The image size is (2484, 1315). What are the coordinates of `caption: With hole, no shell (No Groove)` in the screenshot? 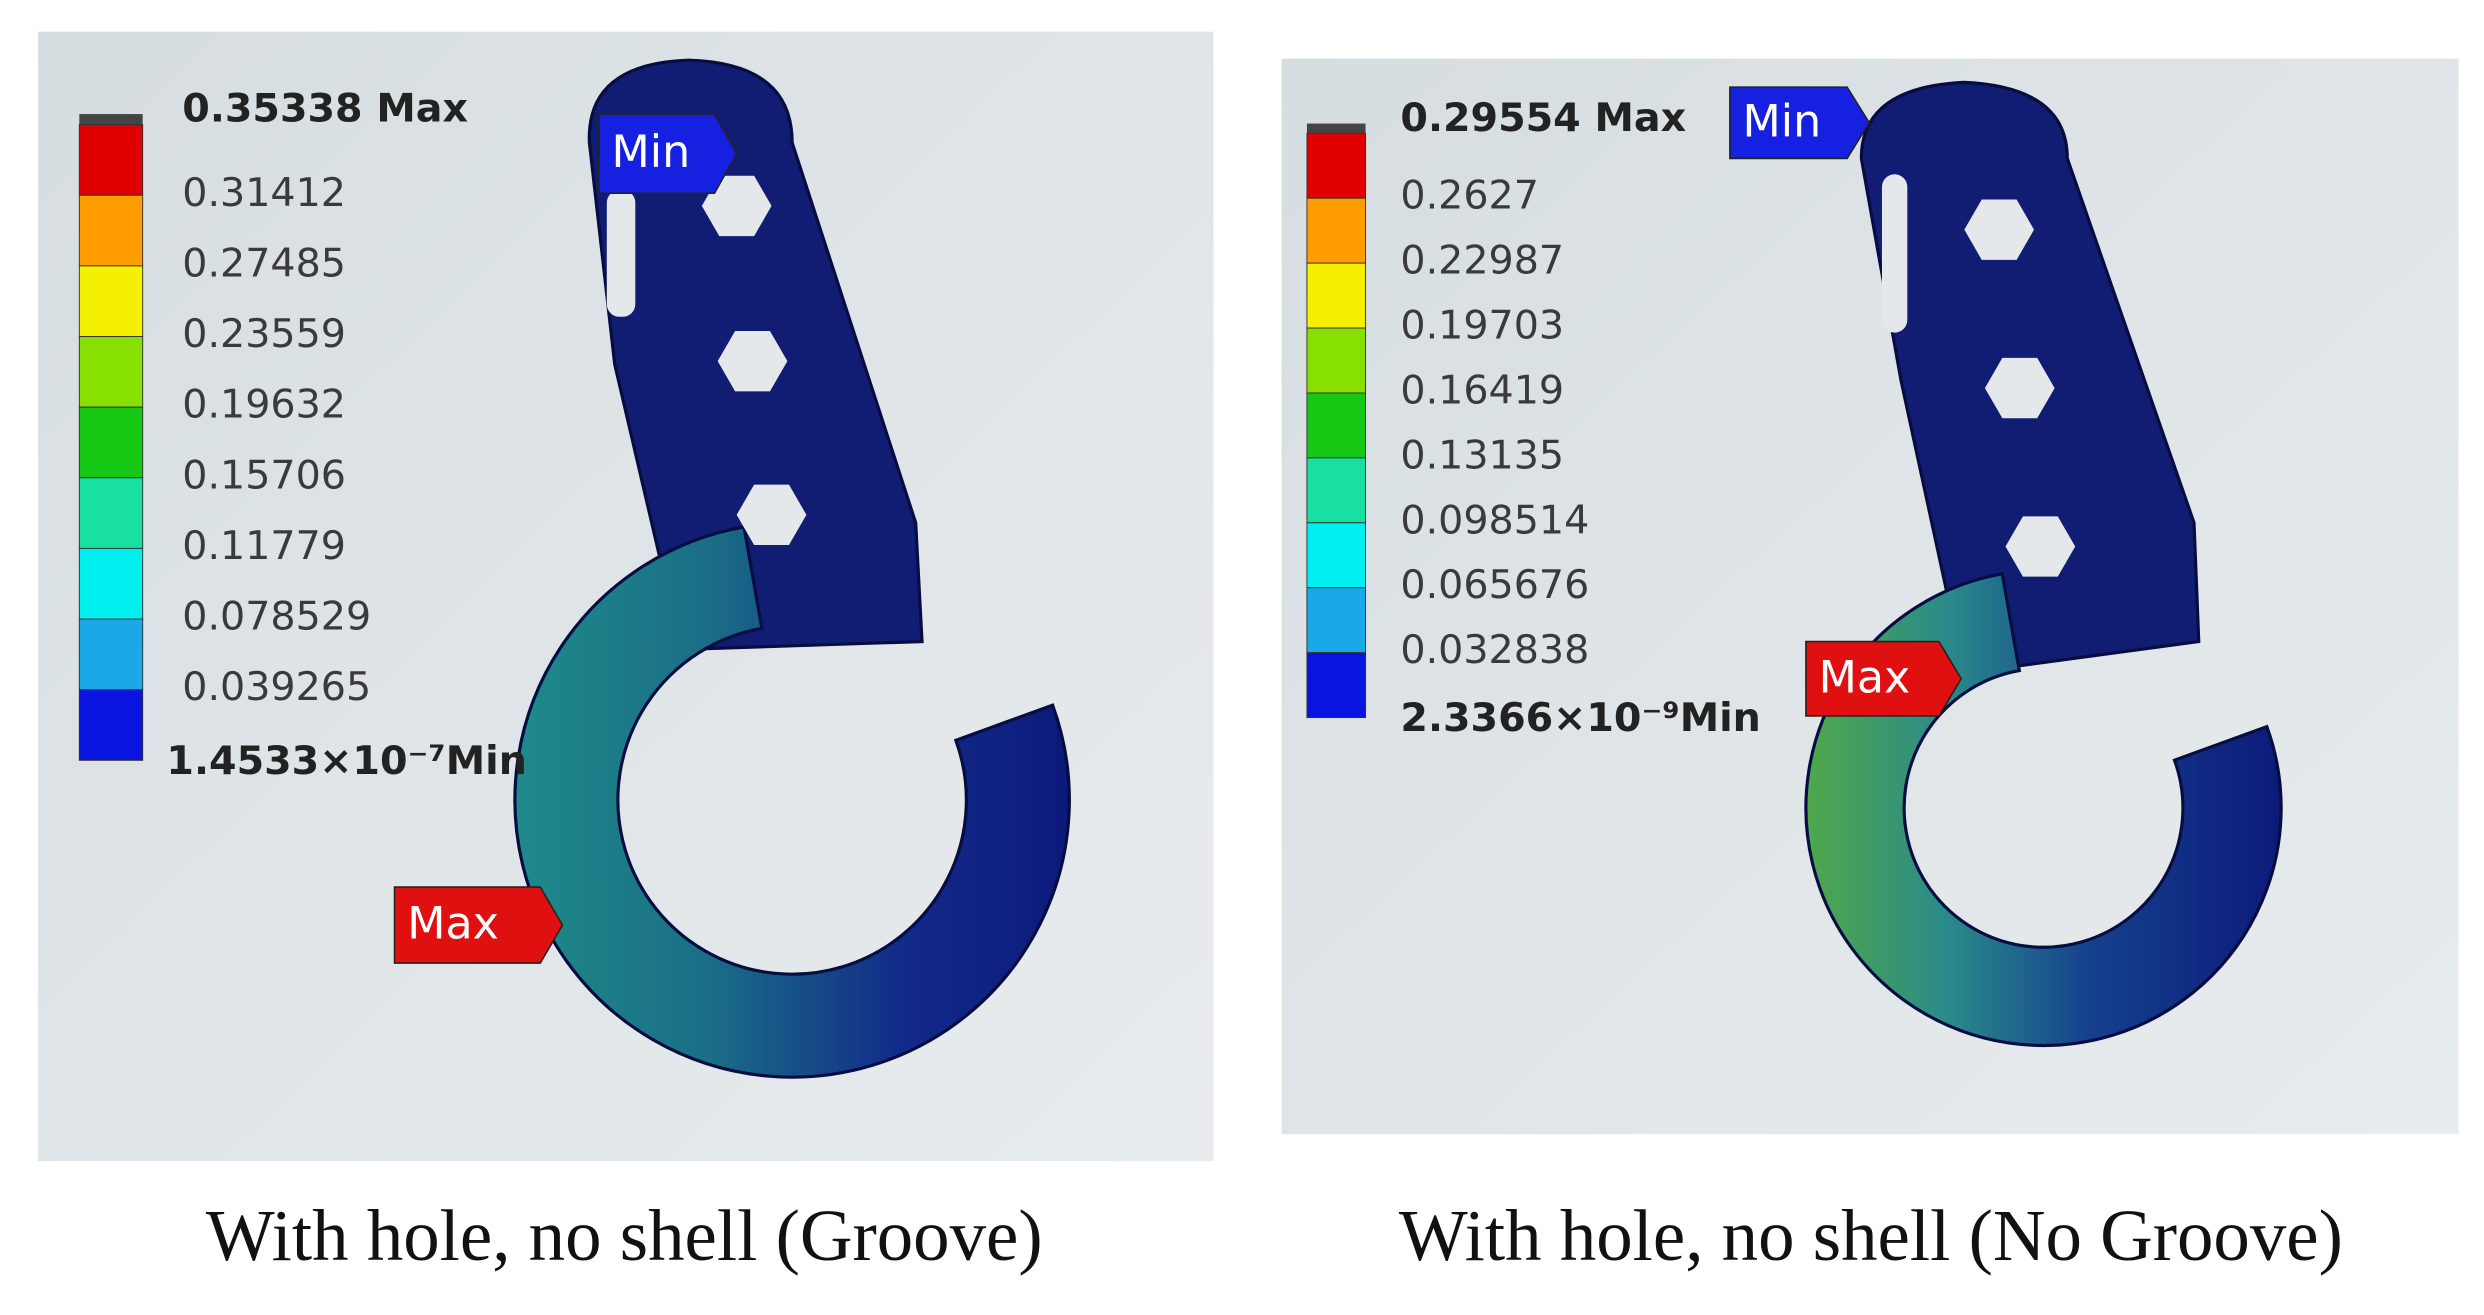 It's located at (1871, 1235).